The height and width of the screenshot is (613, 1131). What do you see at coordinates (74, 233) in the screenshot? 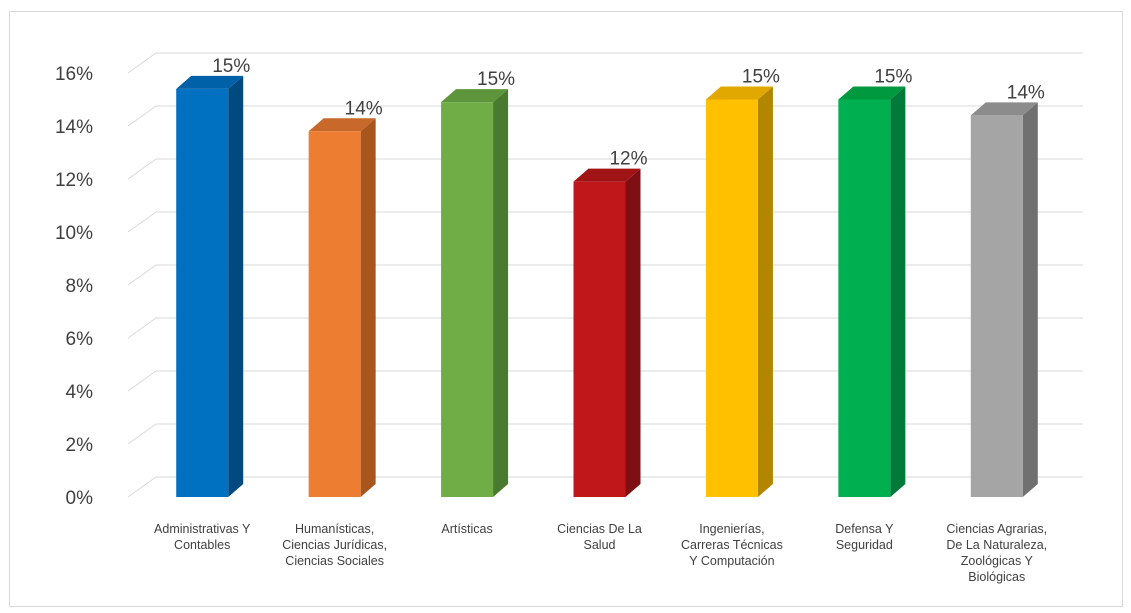
I see `y-tick-label: 10%` at bounding box center [74, 233].